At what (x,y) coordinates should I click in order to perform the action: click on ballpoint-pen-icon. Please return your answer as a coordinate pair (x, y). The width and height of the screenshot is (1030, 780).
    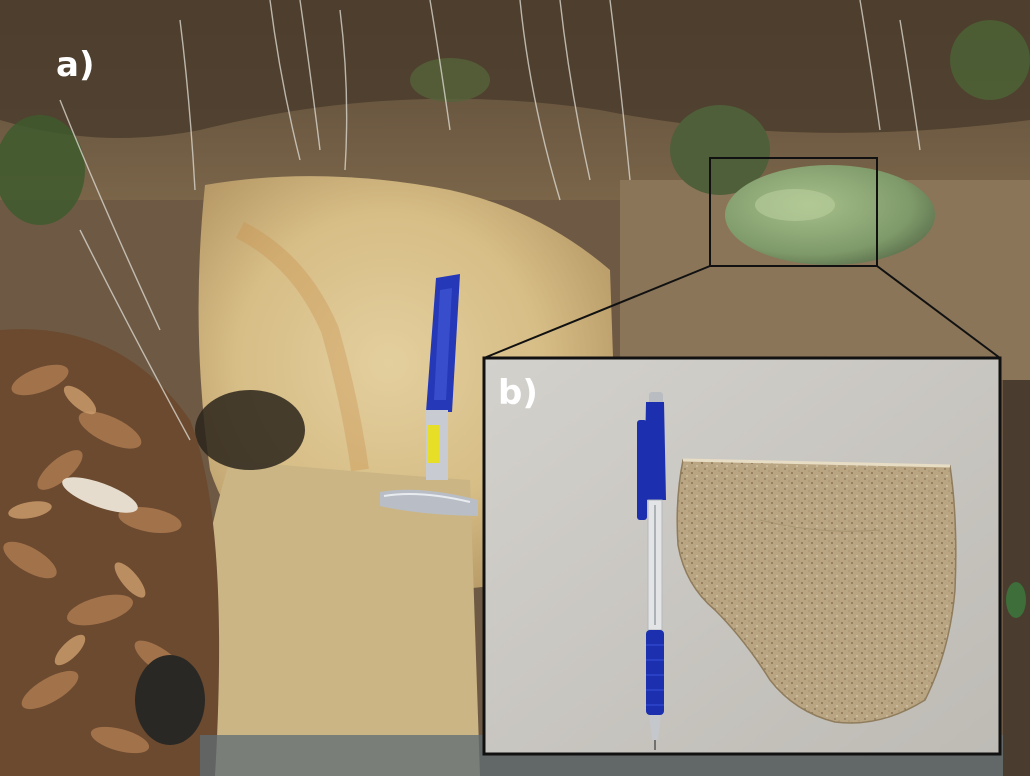
    Looking at the image, I should click on (651, 571).